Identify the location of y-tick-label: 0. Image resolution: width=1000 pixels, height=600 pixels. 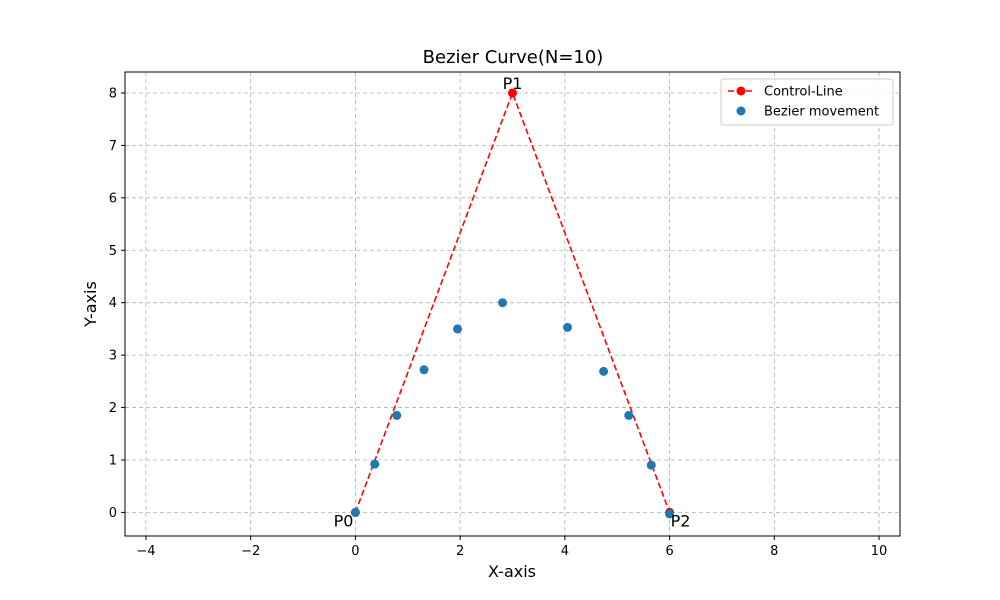
(113, 513).